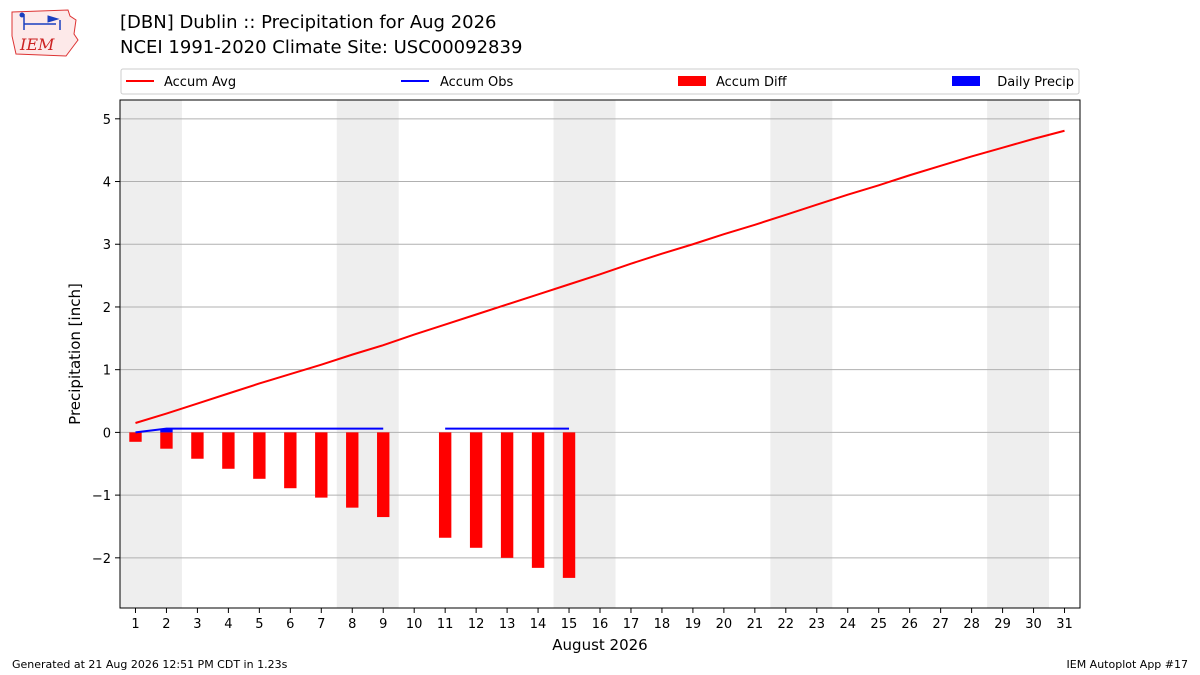 The height and width of the screenshot is (675, 1200). Describe the element at coordinates (197, 624) in the screenshot. I see `x-tick-label: 3` at that location.